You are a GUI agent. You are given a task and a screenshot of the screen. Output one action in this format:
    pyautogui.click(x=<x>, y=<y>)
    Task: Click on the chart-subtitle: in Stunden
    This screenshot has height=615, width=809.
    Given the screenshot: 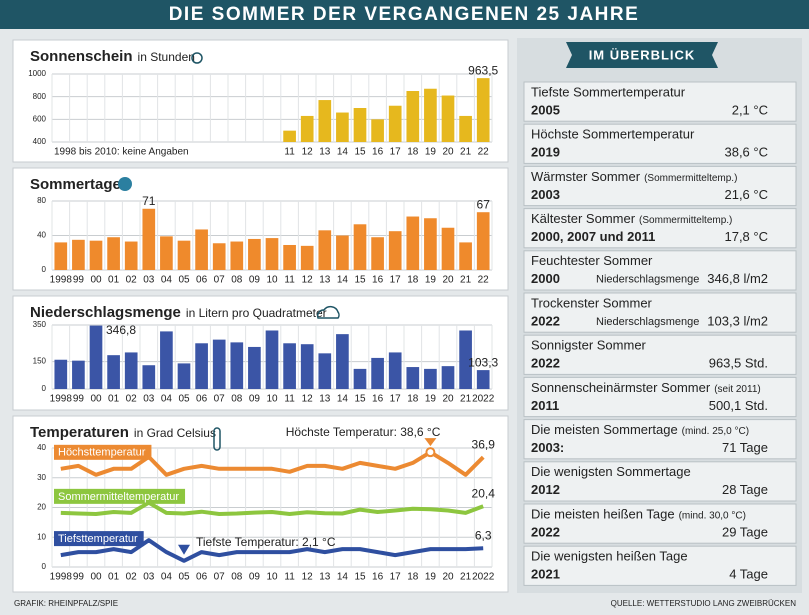 What is the action you would take?
    pyautogui.click(x=166, y=57)
    